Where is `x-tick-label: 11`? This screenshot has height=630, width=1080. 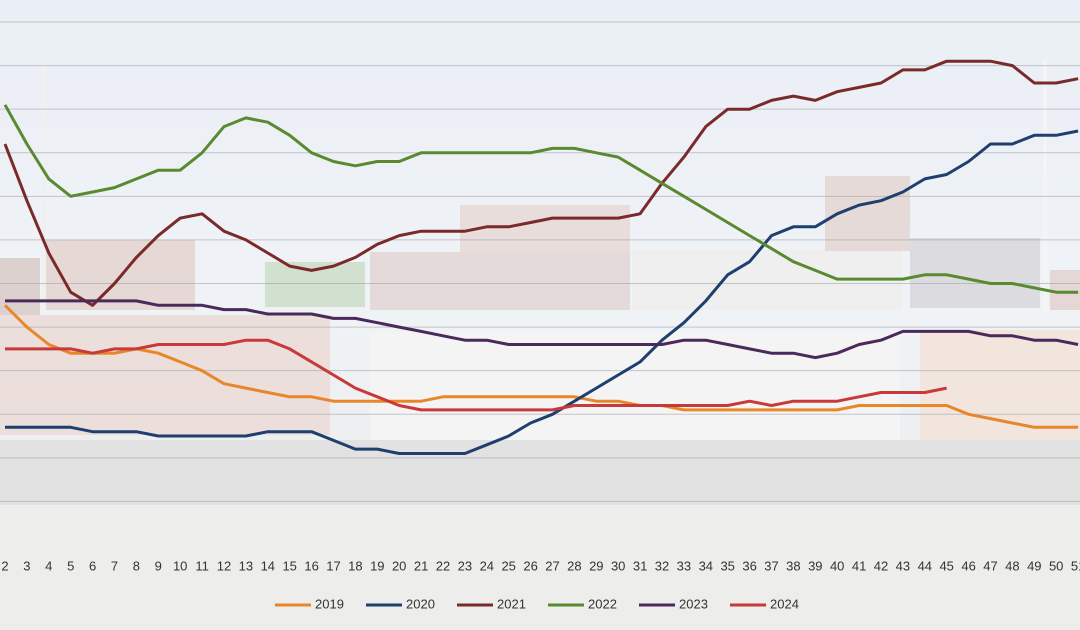 x-tick-label: 11 is located at coordinates (202, 565).